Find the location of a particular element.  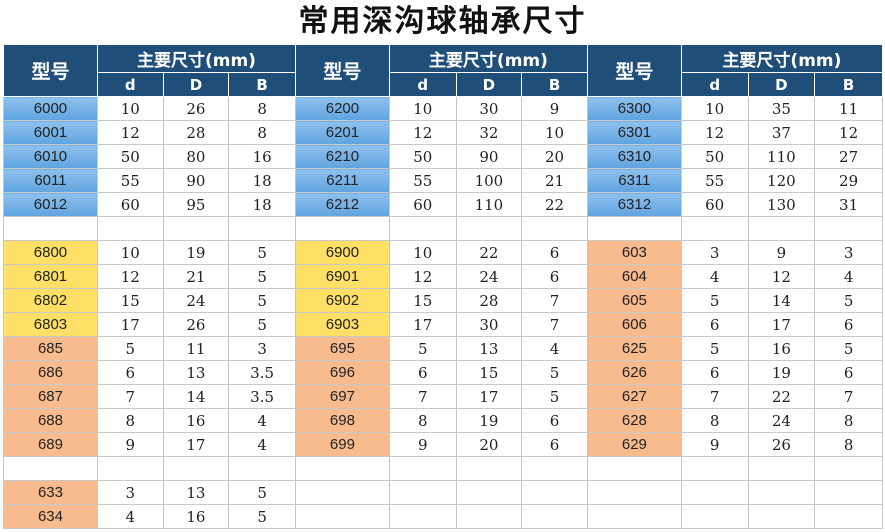

d-cell: 6 is located at coordinates (714, 324).